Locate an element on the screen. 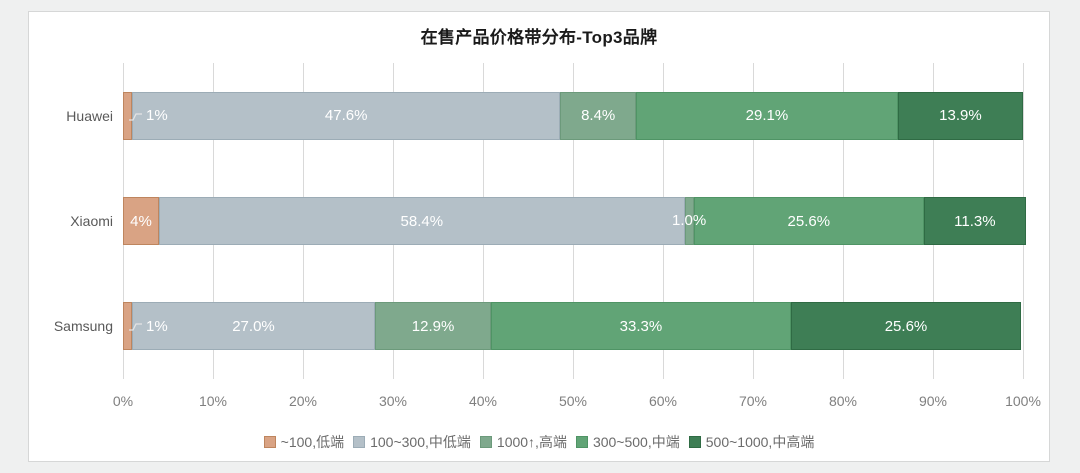  x-axis-tick-label: 80% is located at coordinates (843, 401).